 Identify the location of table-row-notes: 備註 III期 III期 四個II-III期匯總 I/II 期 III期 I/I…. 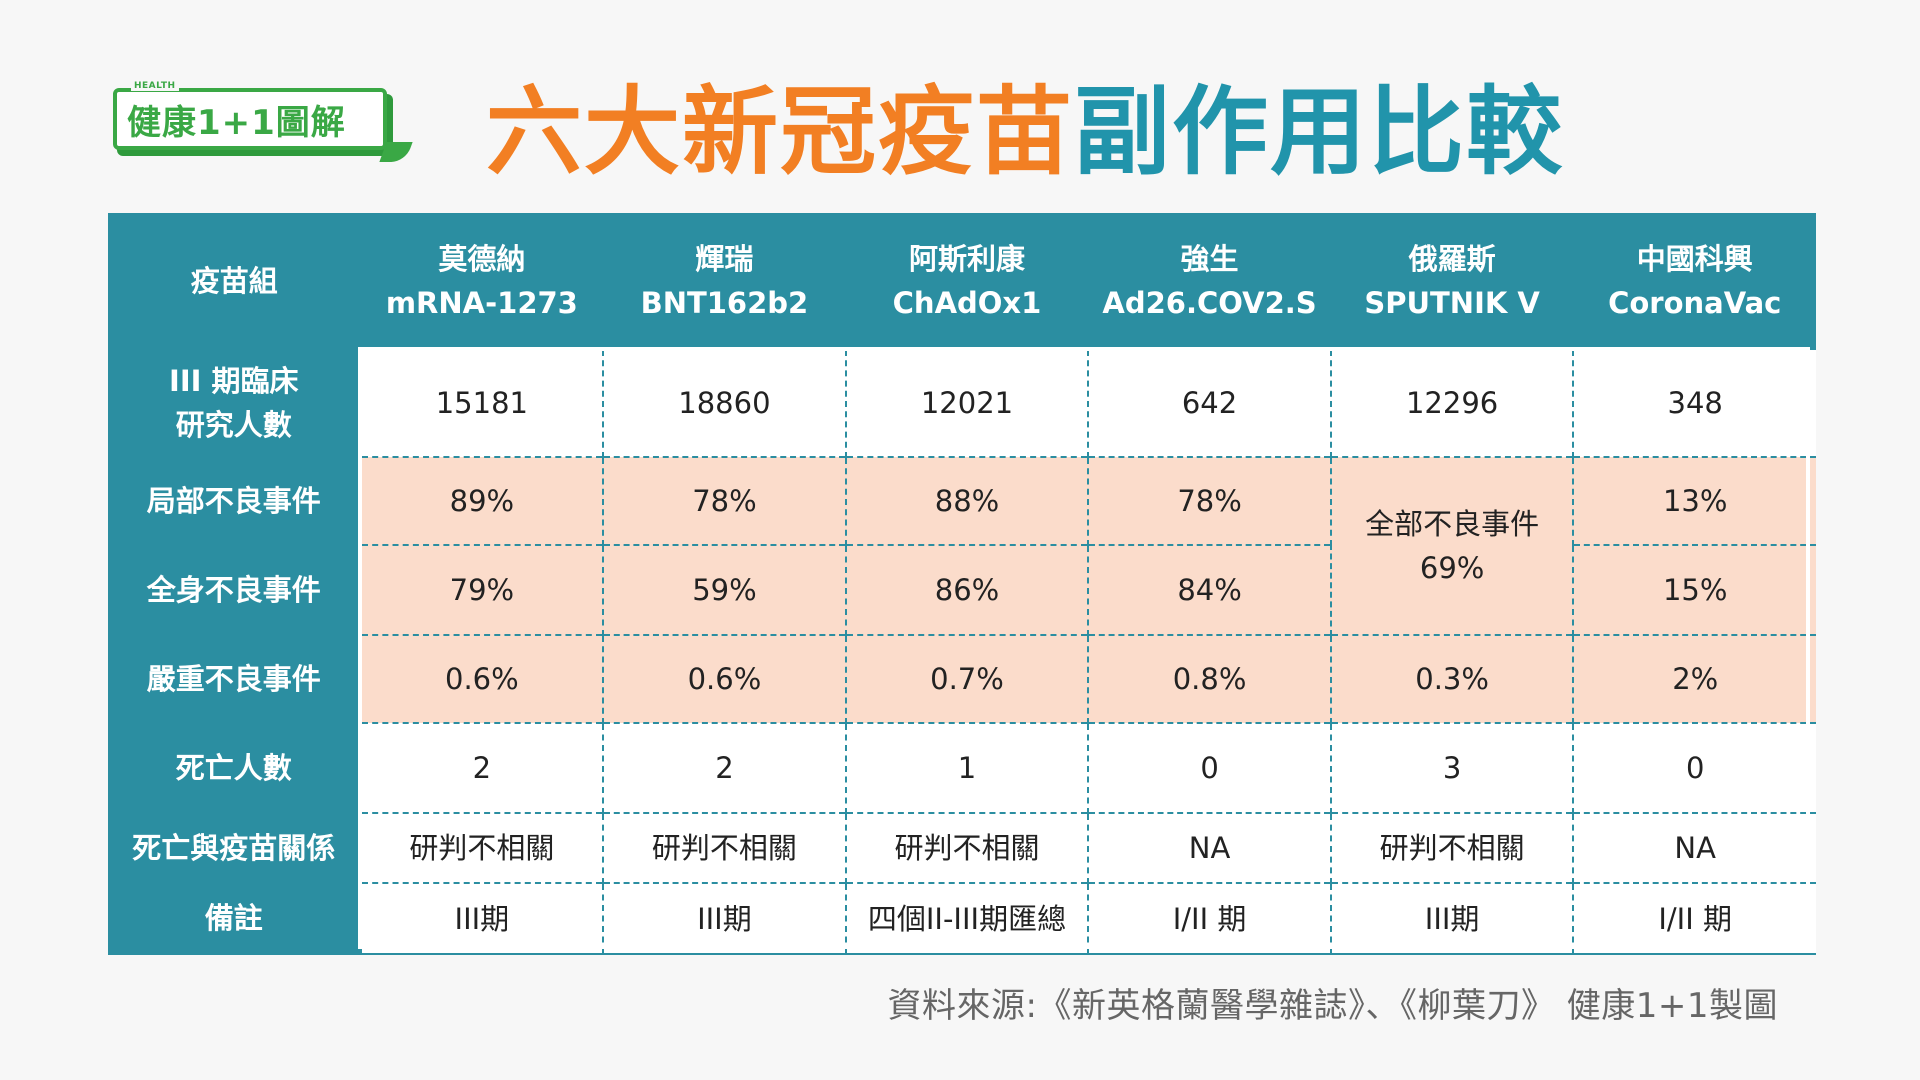
(962, 917).